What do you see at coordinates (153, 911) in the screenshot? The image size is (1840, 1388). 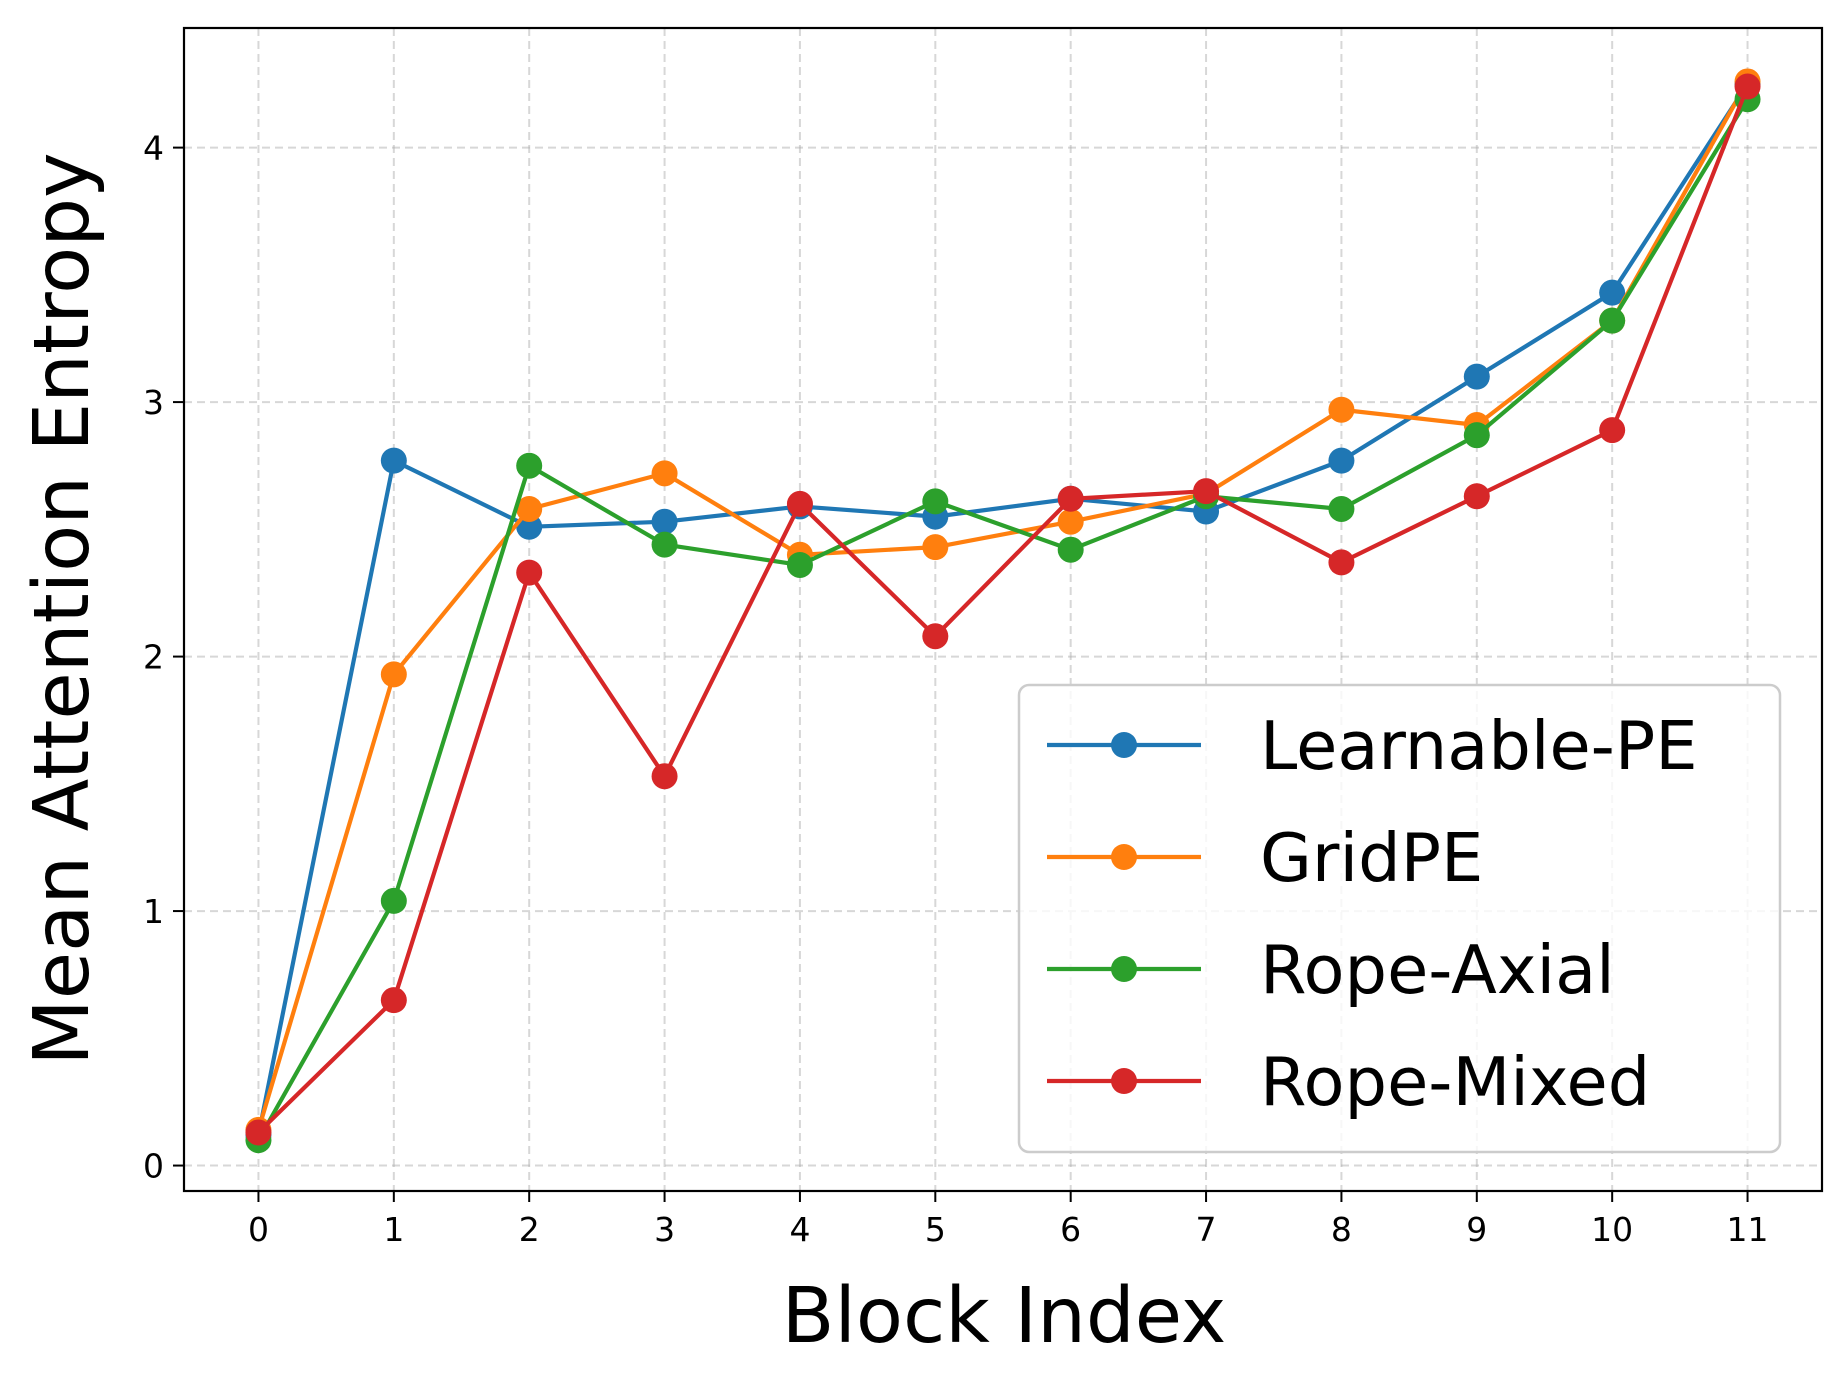 I see `y-tick-label: 1` at bounding box center [153, 911].